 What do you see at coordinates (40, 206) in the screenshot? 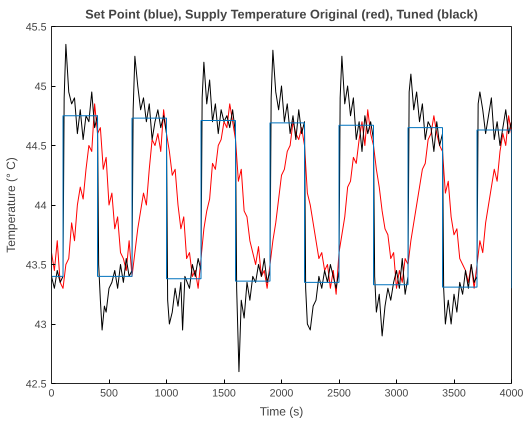
I see `y-tick-label: 44` at bounding box center [40, 206].